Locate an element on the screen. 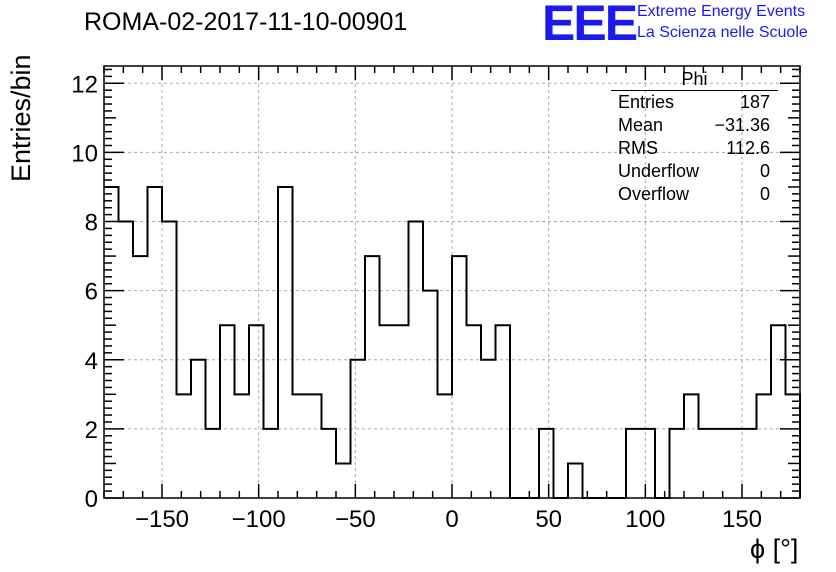 The height and width of the screenshot is (572, 836). stats-label: Underflow is located at coordinates (659, 171).